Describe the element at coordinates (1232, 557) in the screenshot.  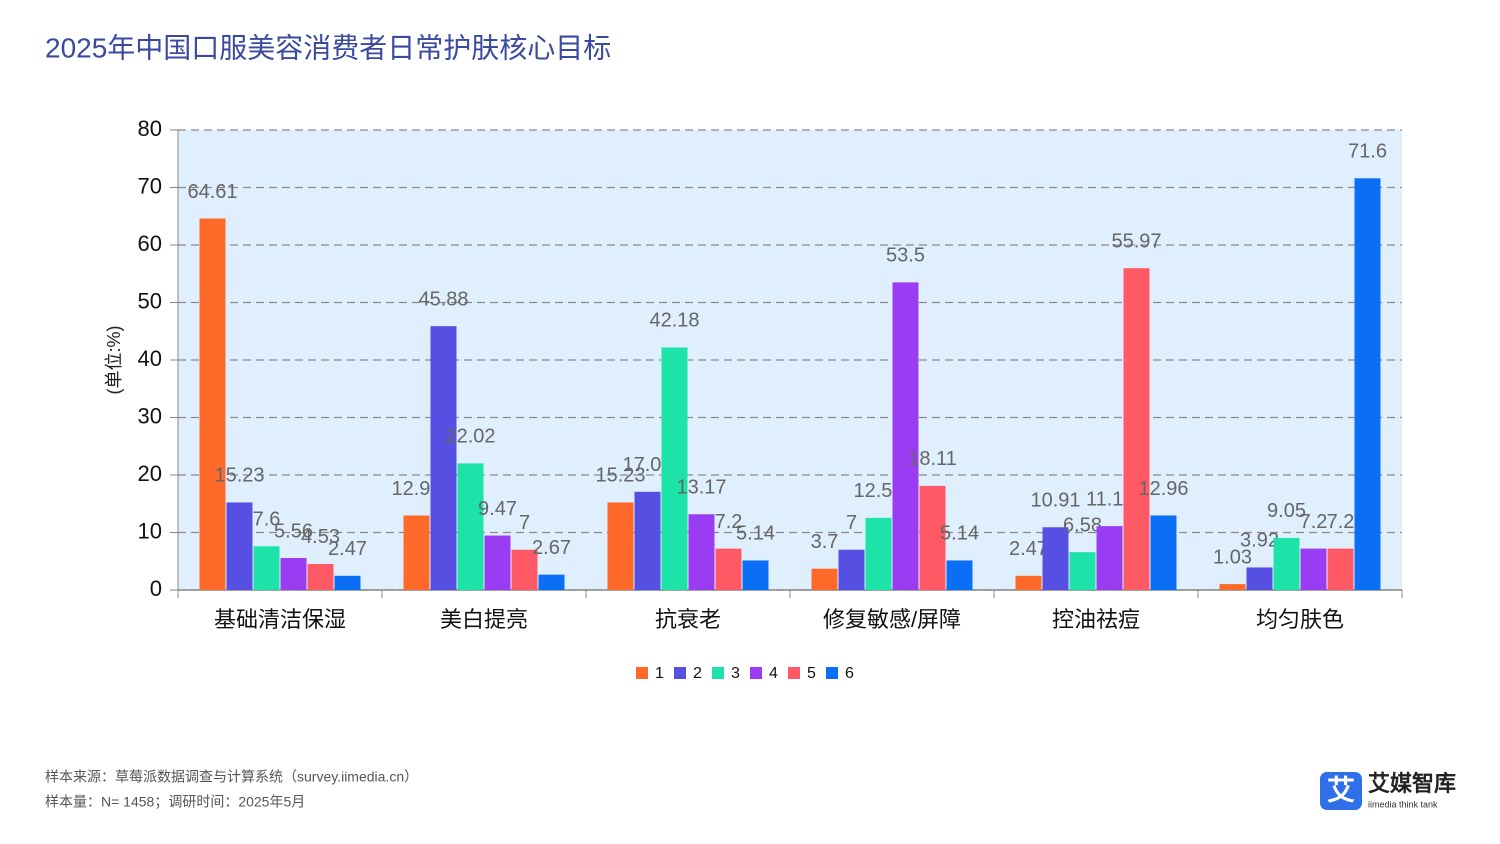
I see `value-label: 1.03` at that location.